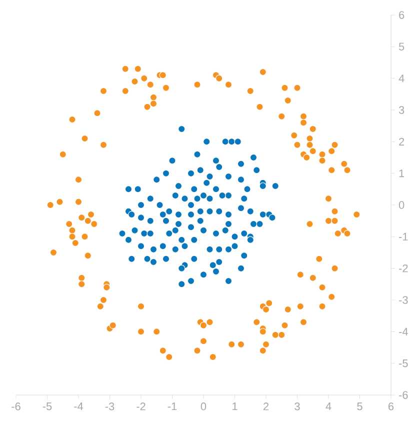 Image resolution: width=415 pixels, height=423 pixels. What do you see at coordinates (403, 332) in the screenshot?
I see `y-tick-label: -4` at bounding box center [403, 332].